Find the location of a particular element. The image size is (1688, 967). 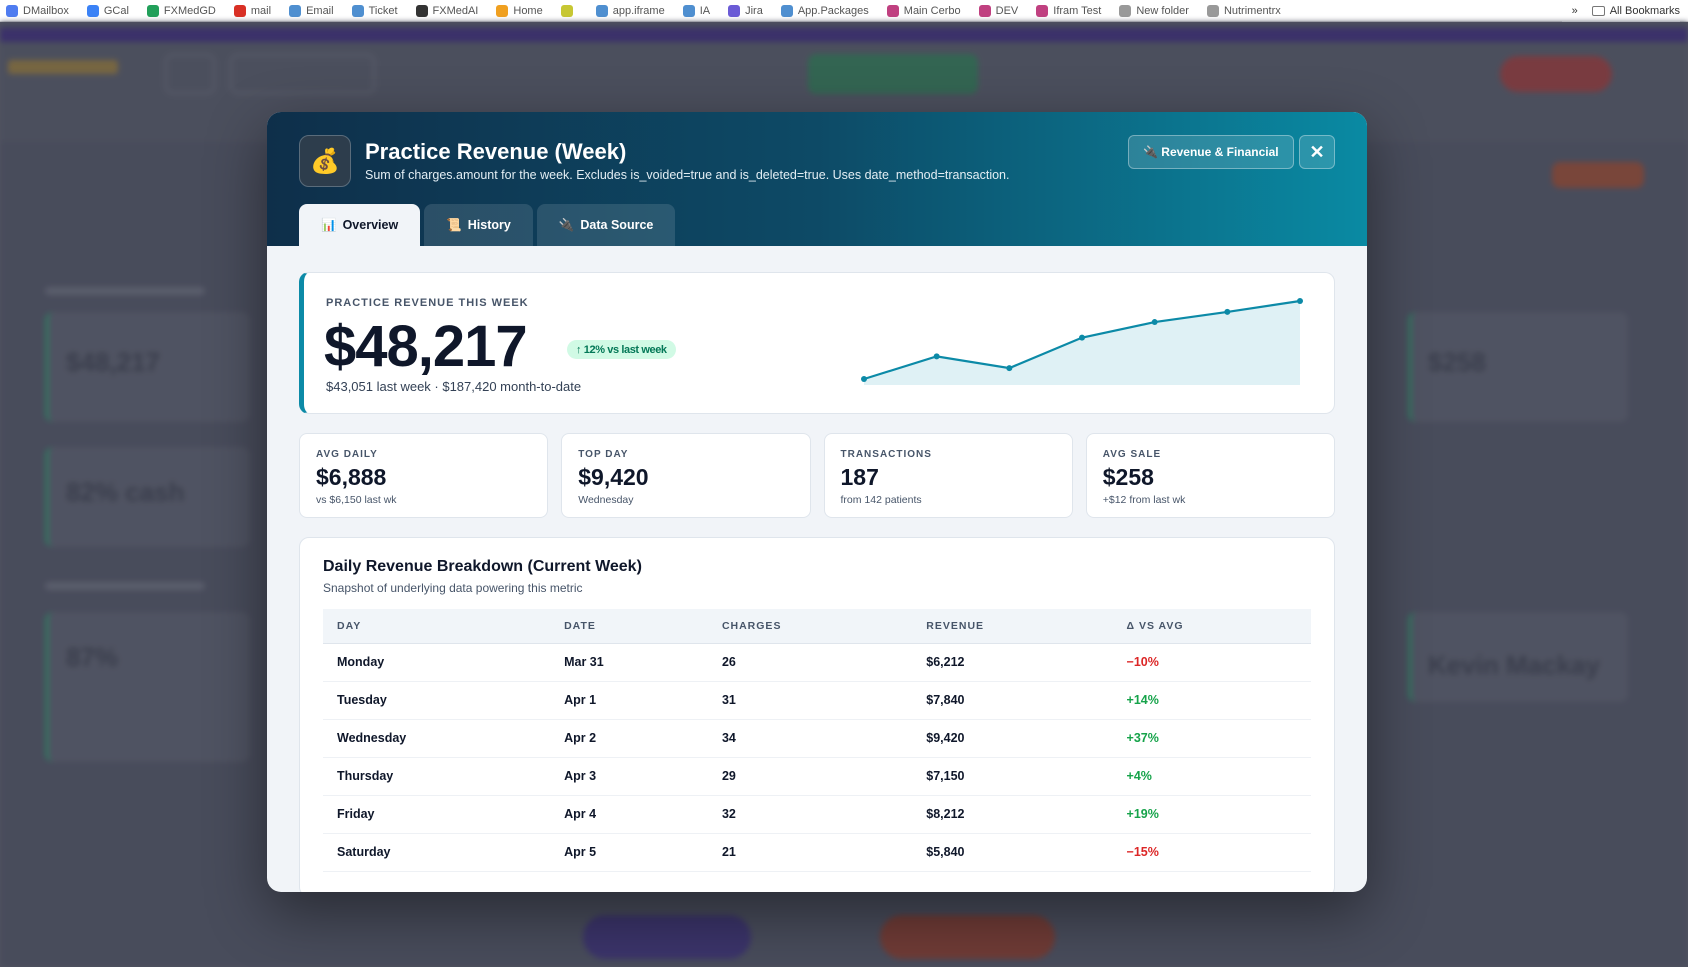

hero-label: PRACTICE REVENUE THIS WEEK is located at coordinates (427, 303).